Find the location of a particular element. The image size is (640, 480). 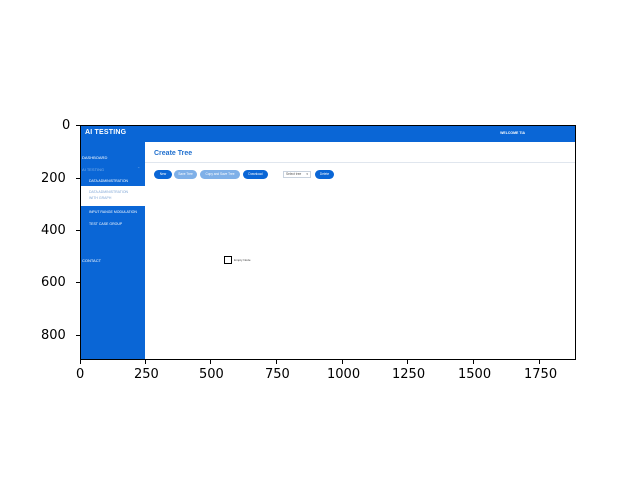

x-tick-label: 750 is located at coordinates (277, 374).